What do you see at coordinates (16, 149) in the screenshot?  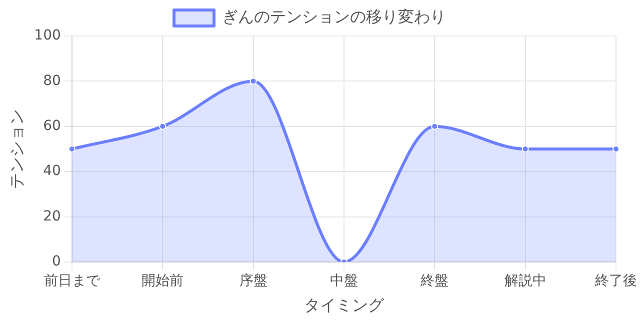 I see `y-axis-title: テンション` at bounding box center [16, 149].